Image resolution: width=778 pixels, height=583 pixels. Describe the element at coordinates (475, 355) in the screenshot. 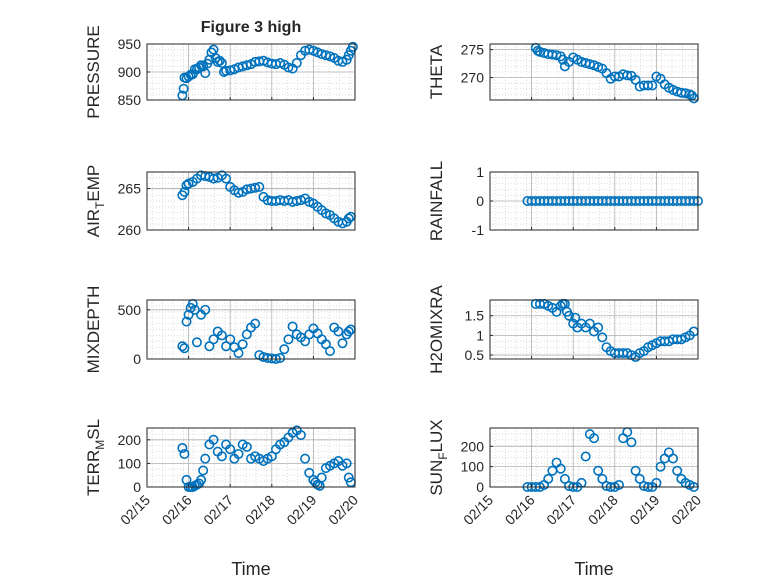

I see `y-tick-label: 0.5` at that location.